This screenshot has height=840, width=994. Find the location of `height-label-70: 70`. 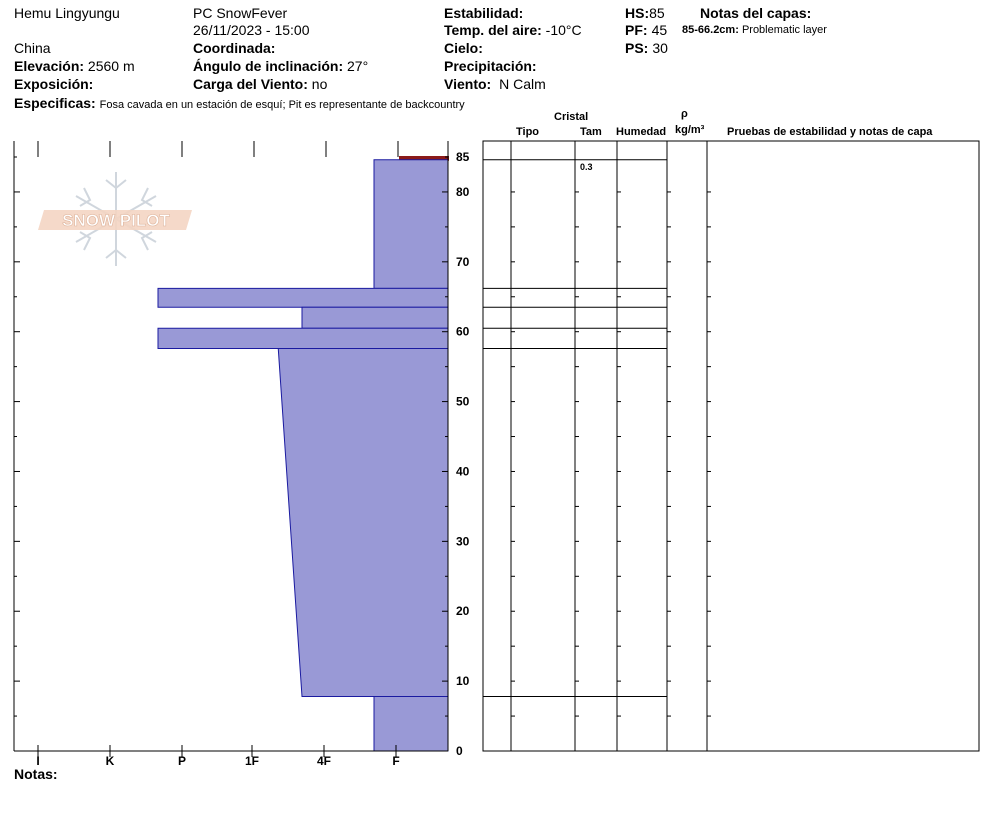

height-label-70: 70 is located at coordinates (463, 262).